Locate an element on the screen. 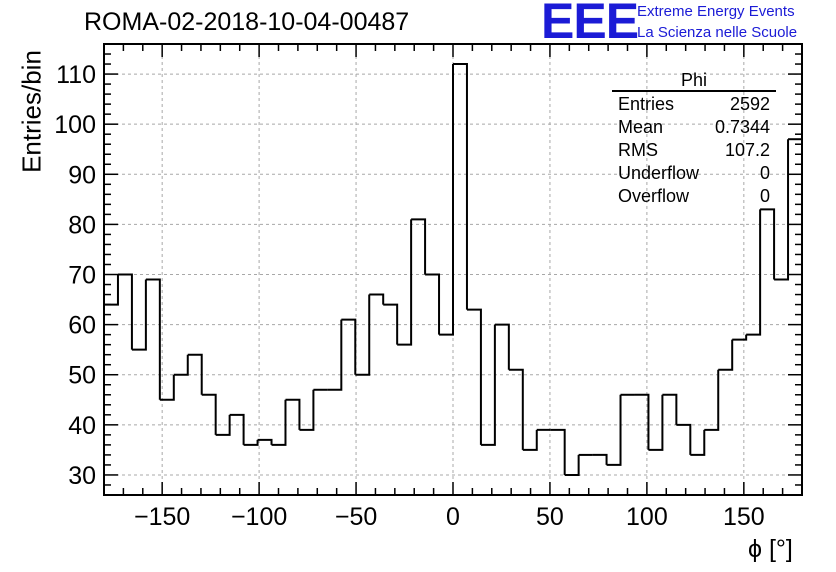  y-tick-label: 110 is located at coordinates (76, 75).